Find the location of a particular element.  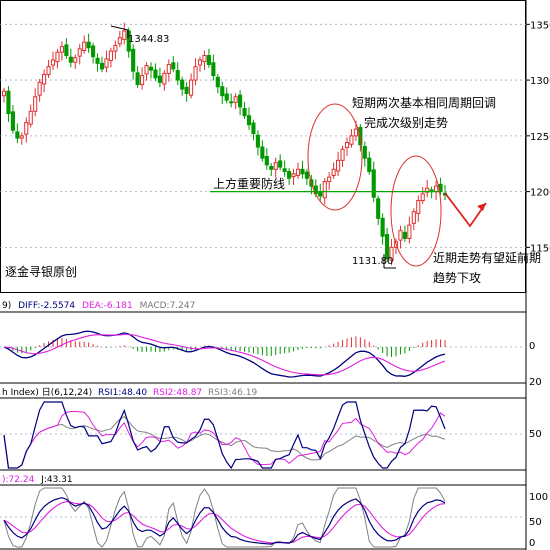

annotation-top-line1: 短期两次基本相同周期回调 is located at coordinates (424, 103).